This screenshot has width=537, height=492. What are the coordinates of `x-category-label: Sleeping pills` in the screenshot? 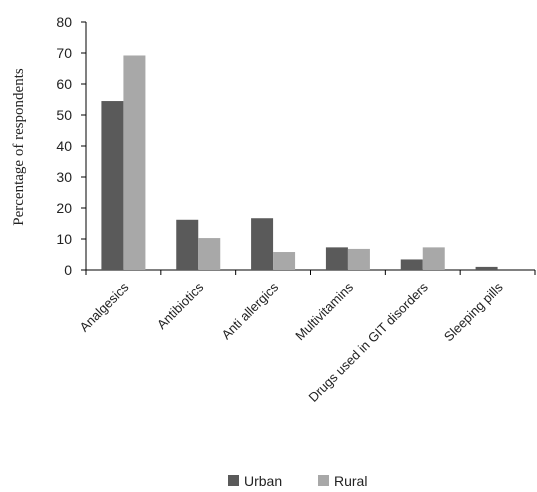 It's located at (473, 311).